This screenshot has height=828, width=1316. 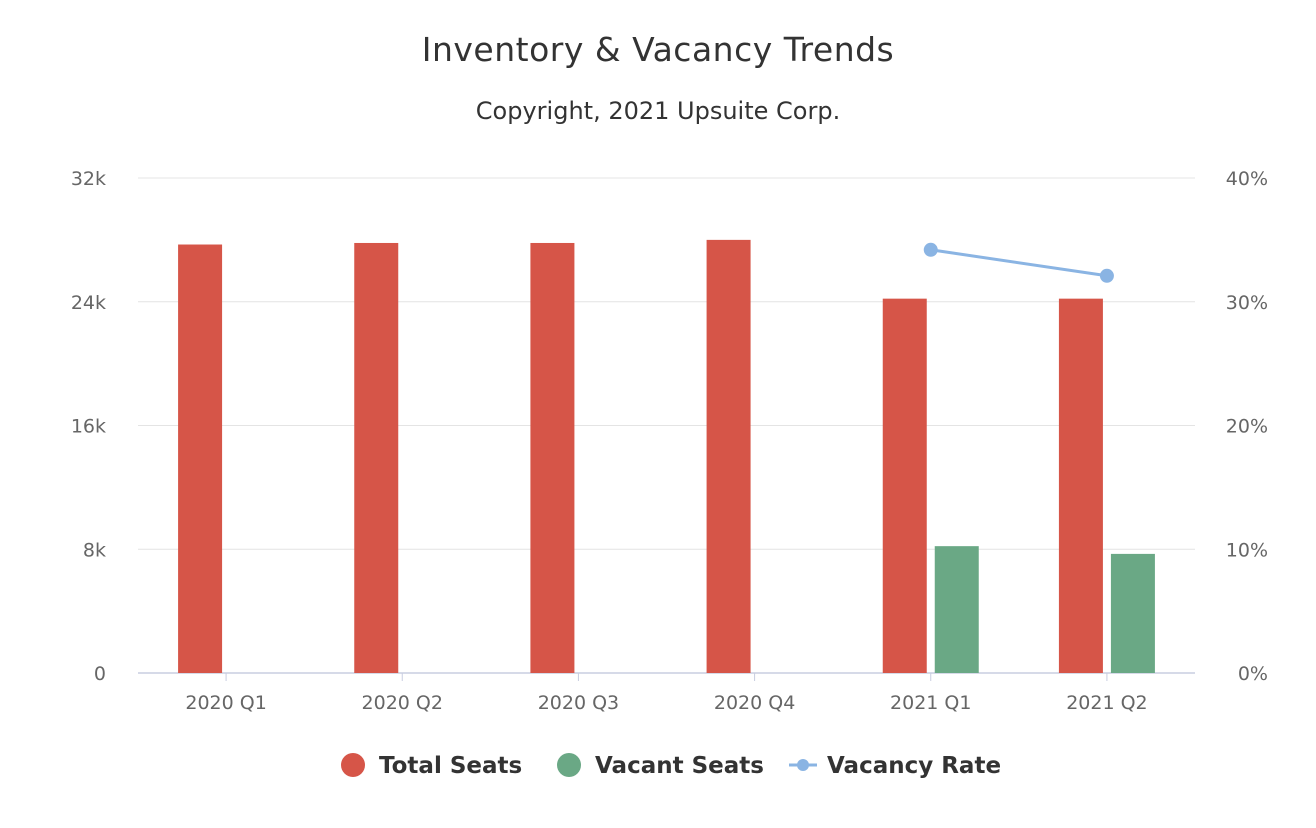 What do you see at coordinates (88, 427) in the screenshot?
I see `y-left-tick-label: 16k` at bounding box center [88, 427].